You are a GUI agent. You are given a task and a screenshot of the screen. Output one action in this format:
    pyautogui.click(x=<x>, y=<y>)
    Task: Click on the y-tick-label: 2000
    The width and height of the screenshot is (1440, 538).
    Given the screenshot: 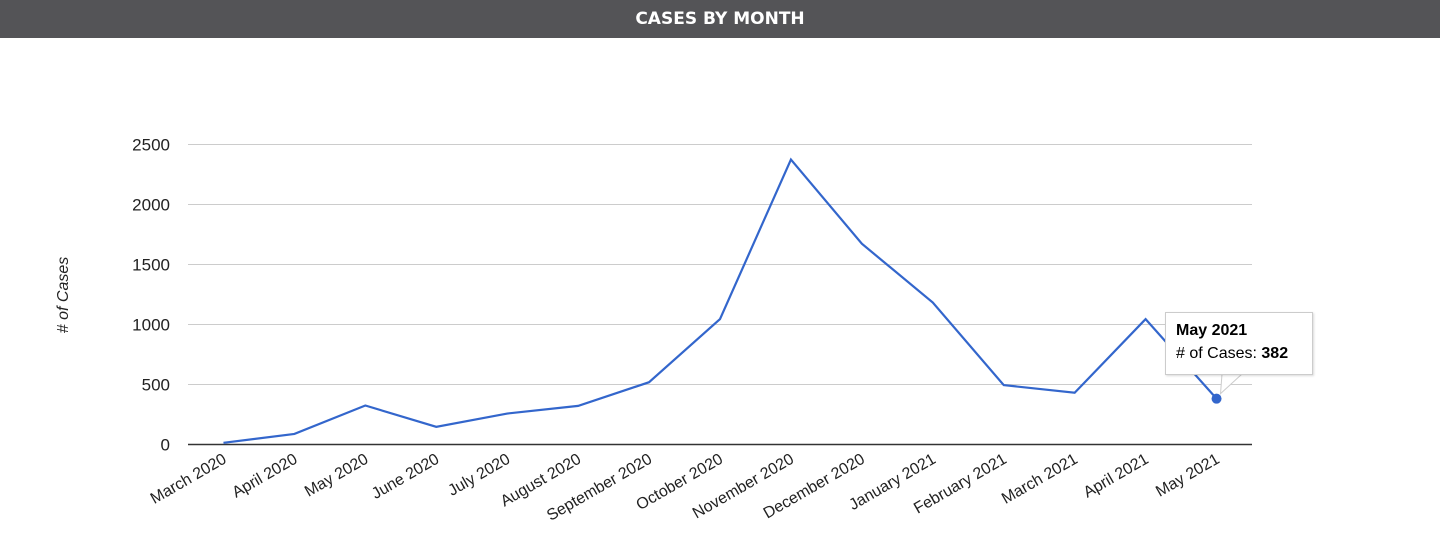 What is the action you would take?
    pyautogui.click(x=151, y=205)
    